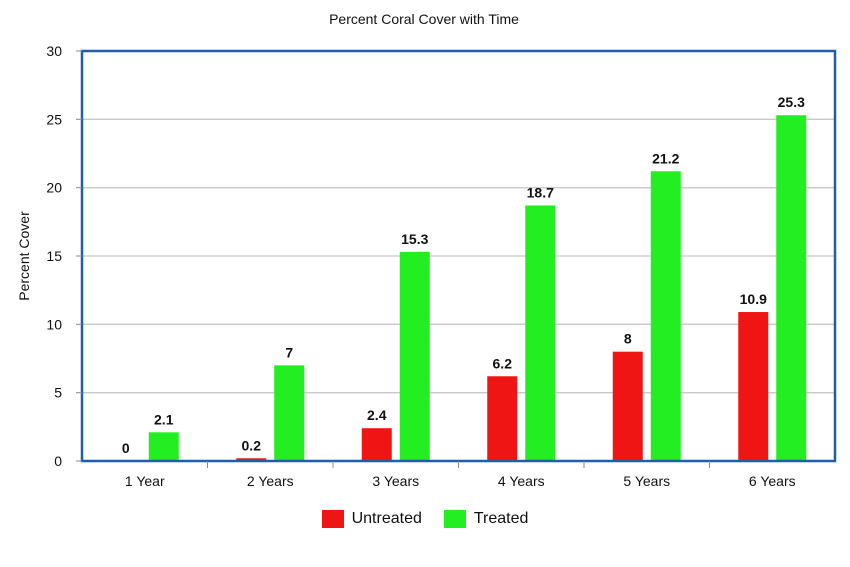  I want to click on y-tick-label: 0, so click(58, 461).